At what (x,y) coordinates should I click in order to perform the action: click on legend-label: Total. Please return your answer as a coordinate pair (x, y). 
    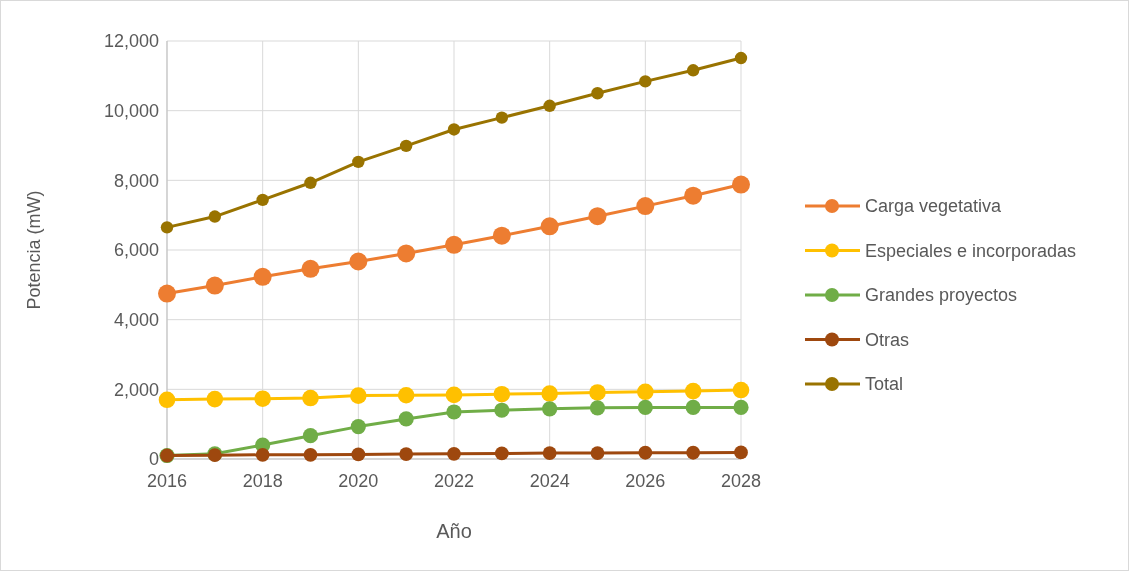
    Looking at the image, I should click on (884, 384).